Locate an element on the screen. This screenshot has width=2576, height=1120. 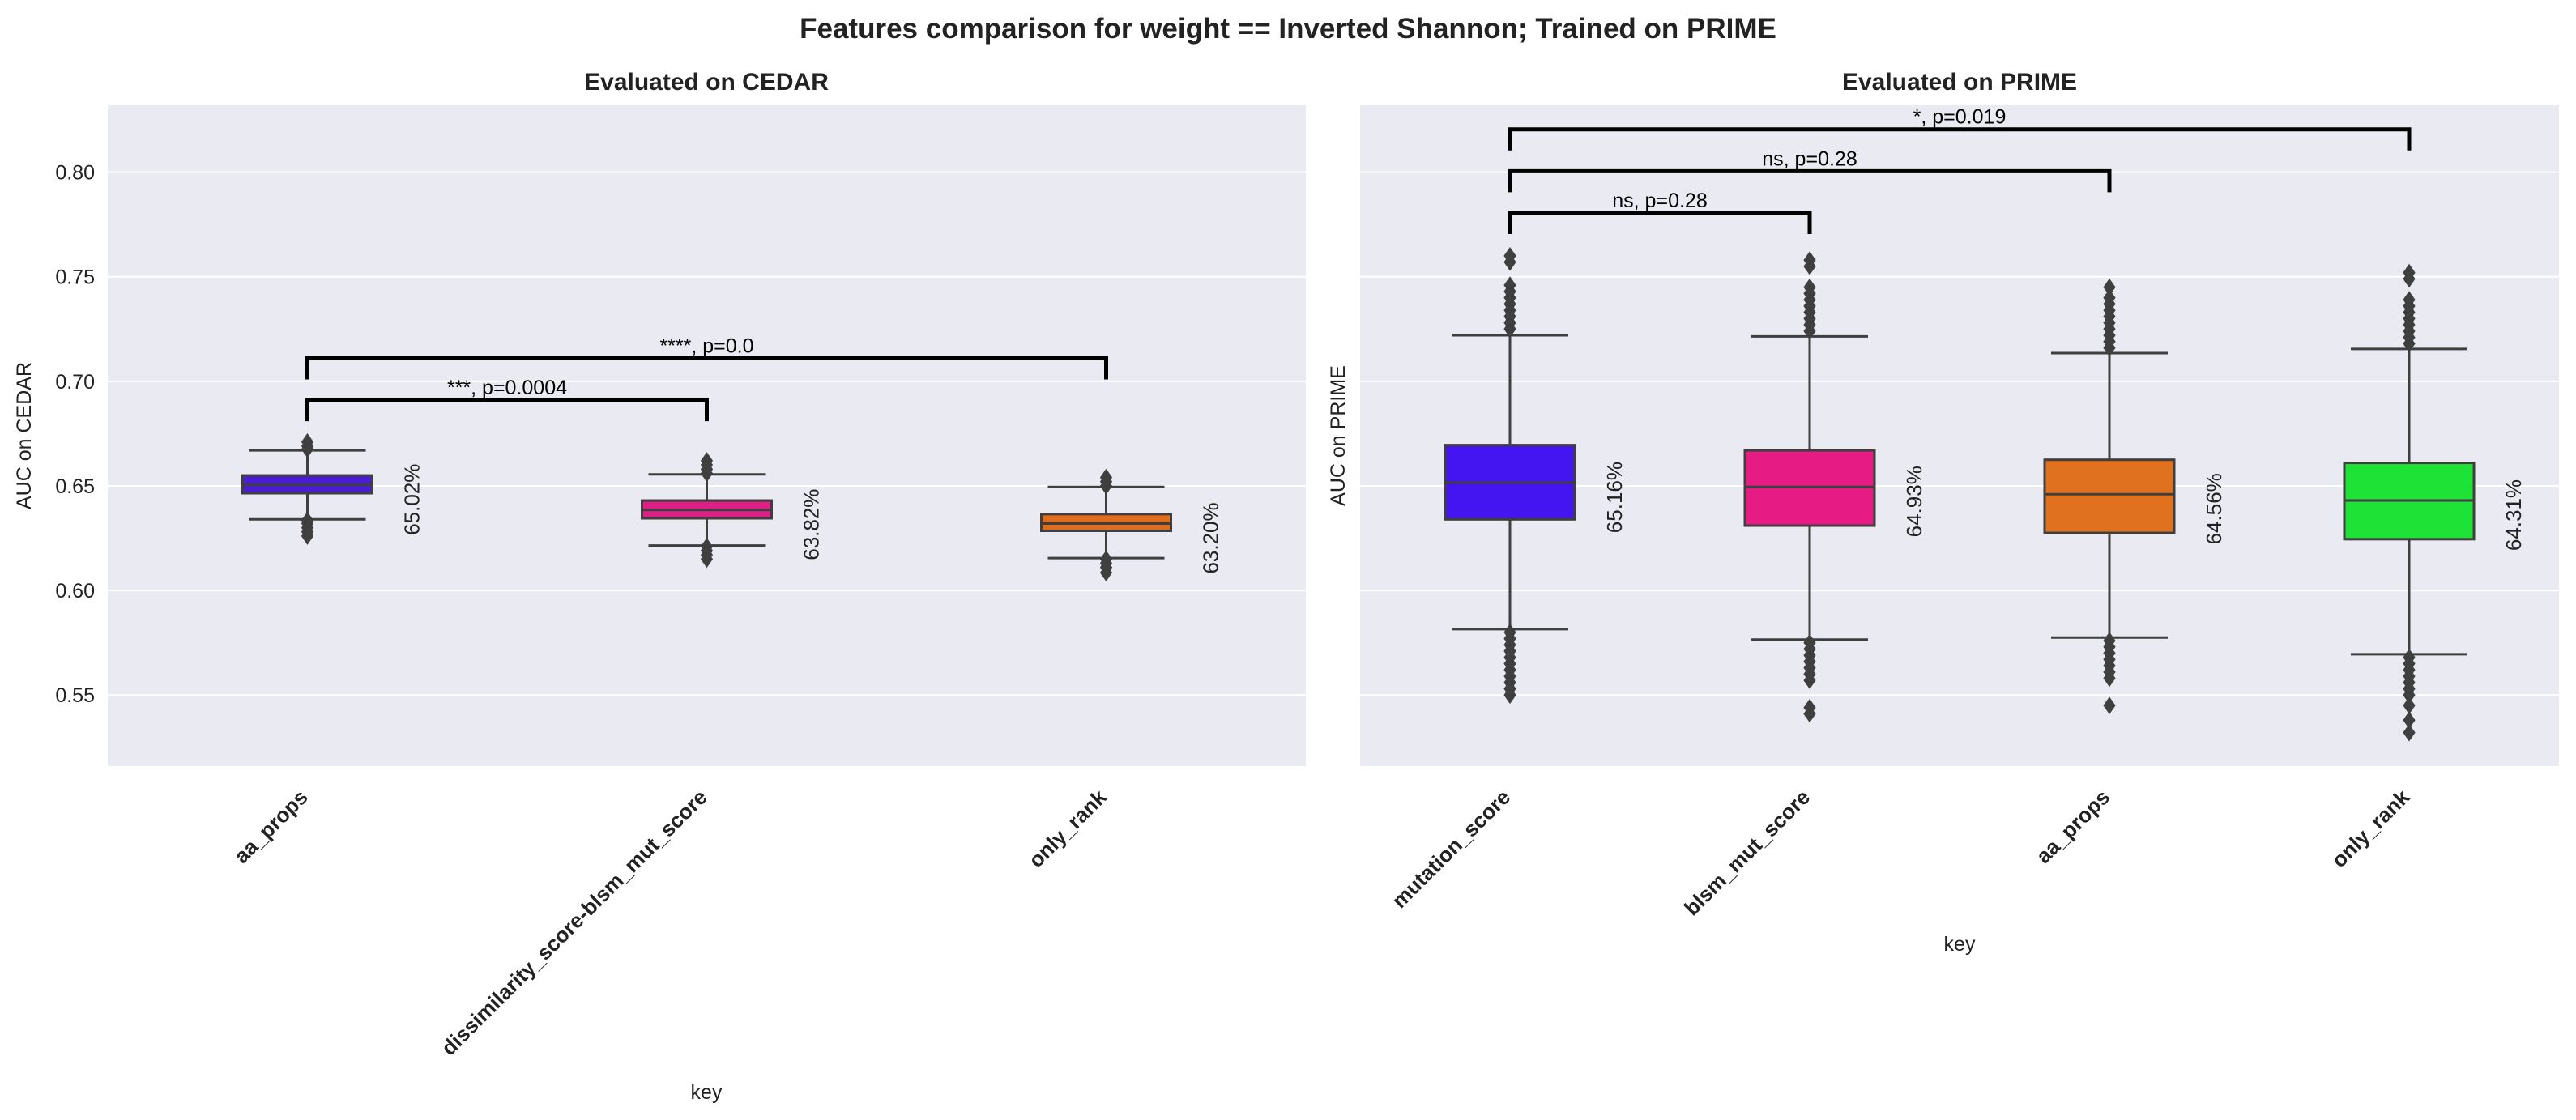
mean-percentage-label: 64.56% is located at coordinates (2214, 508).